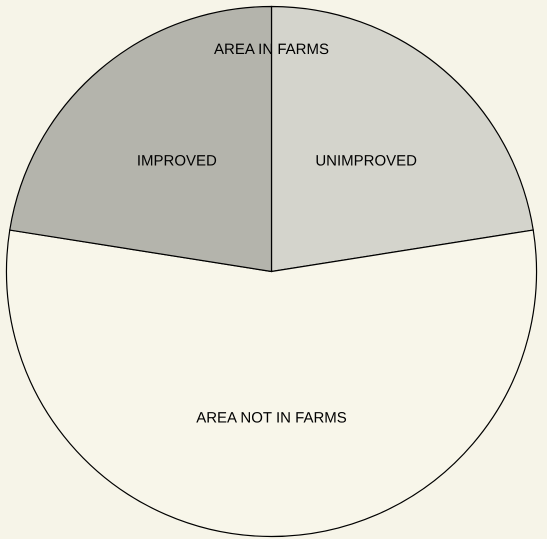 Image resolution: width=547 pixels, height=539 pixels. What do you see at coordinates (271, 417) in the screenshot?
I see `slice-label: AREA NOT IN FARMS` at bounding box center [271, 417].